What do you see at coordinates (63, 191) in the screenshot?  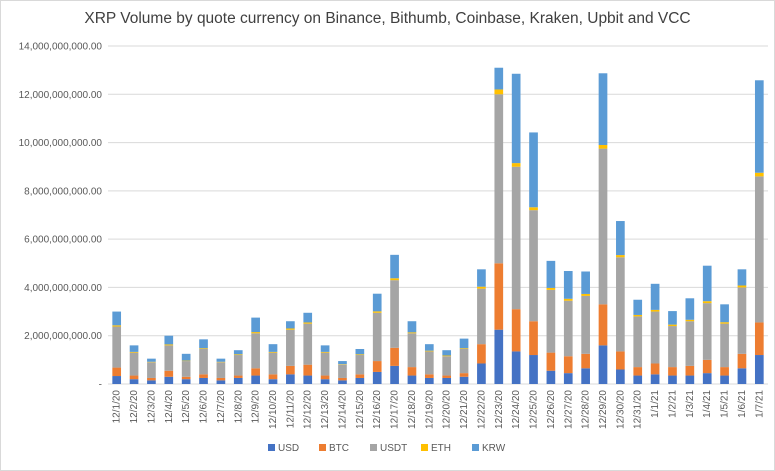 I see `y-tick-label: 8,000,000,000.00` at bounding box center [63, 191].